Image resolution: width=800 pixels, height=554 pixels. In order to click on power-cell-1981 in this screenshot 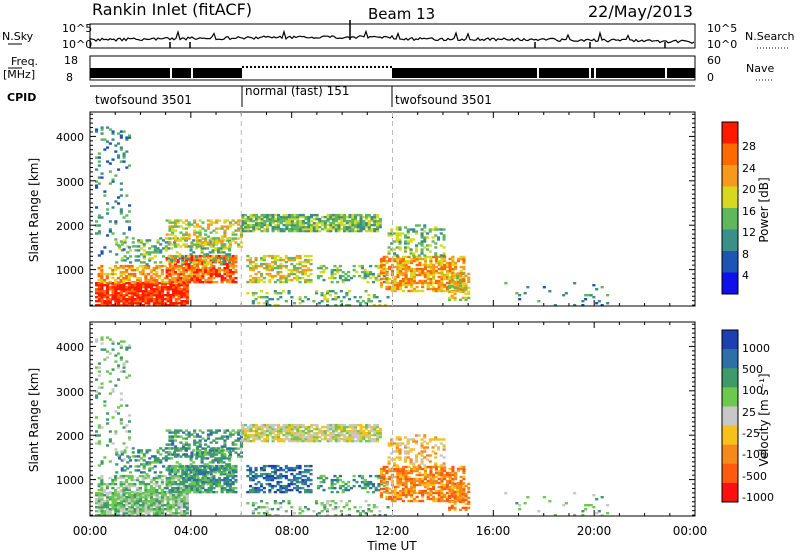, I will do `click(414, 289)`.